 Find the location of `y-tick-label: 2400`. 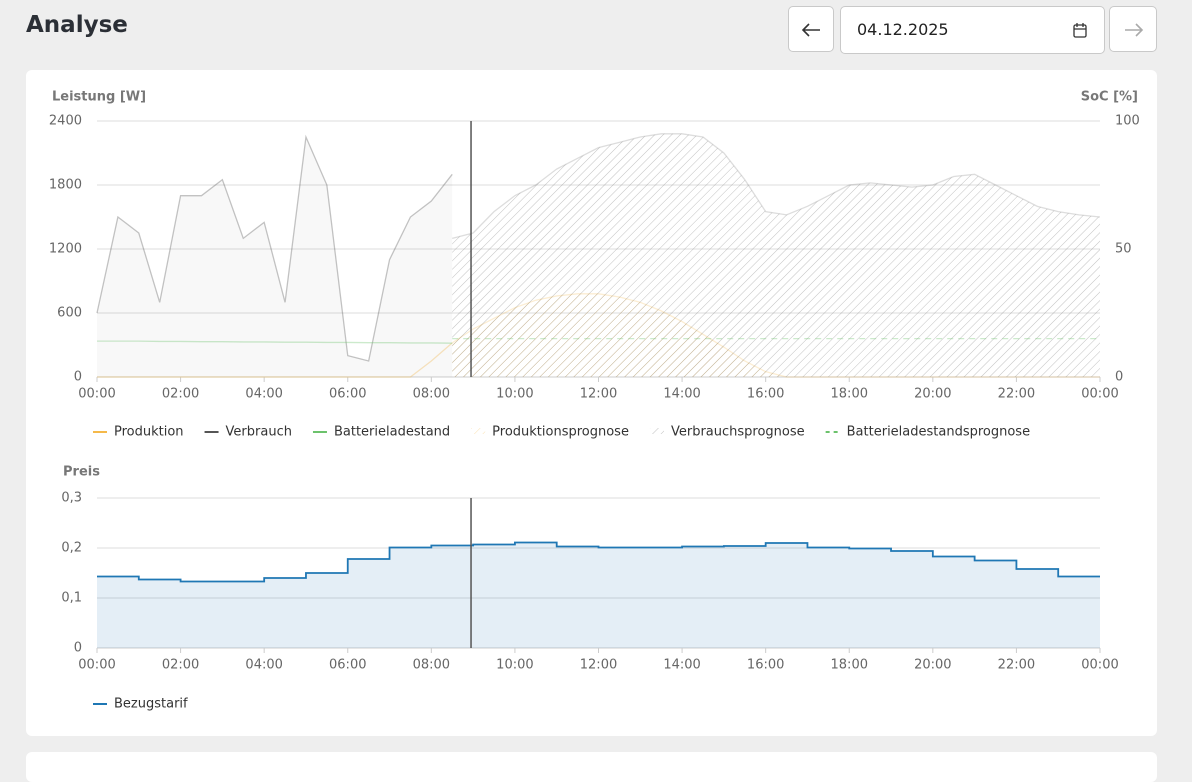

y-tick-label: 2400 is located at coordinates (65, 121).